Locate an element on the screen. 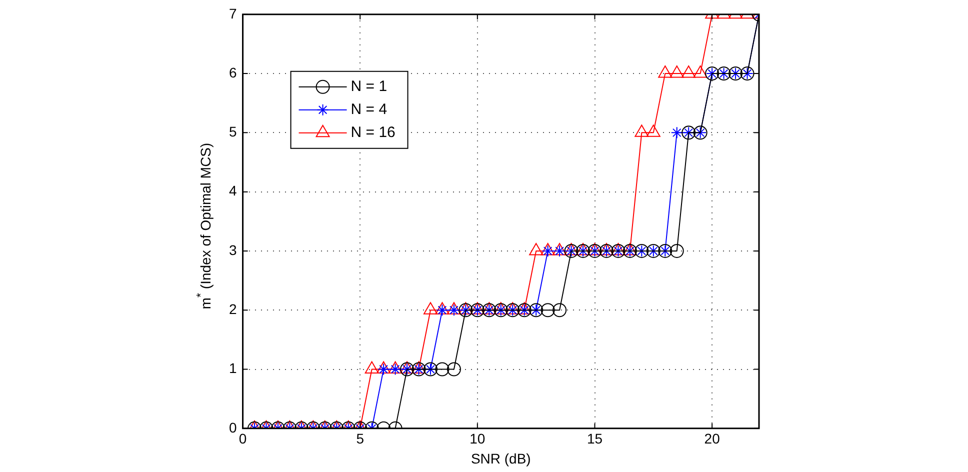 Image resolution: width=968 pixels, height=472 pixels. x-tick-label: 20 is located at coordinates (712, 438).